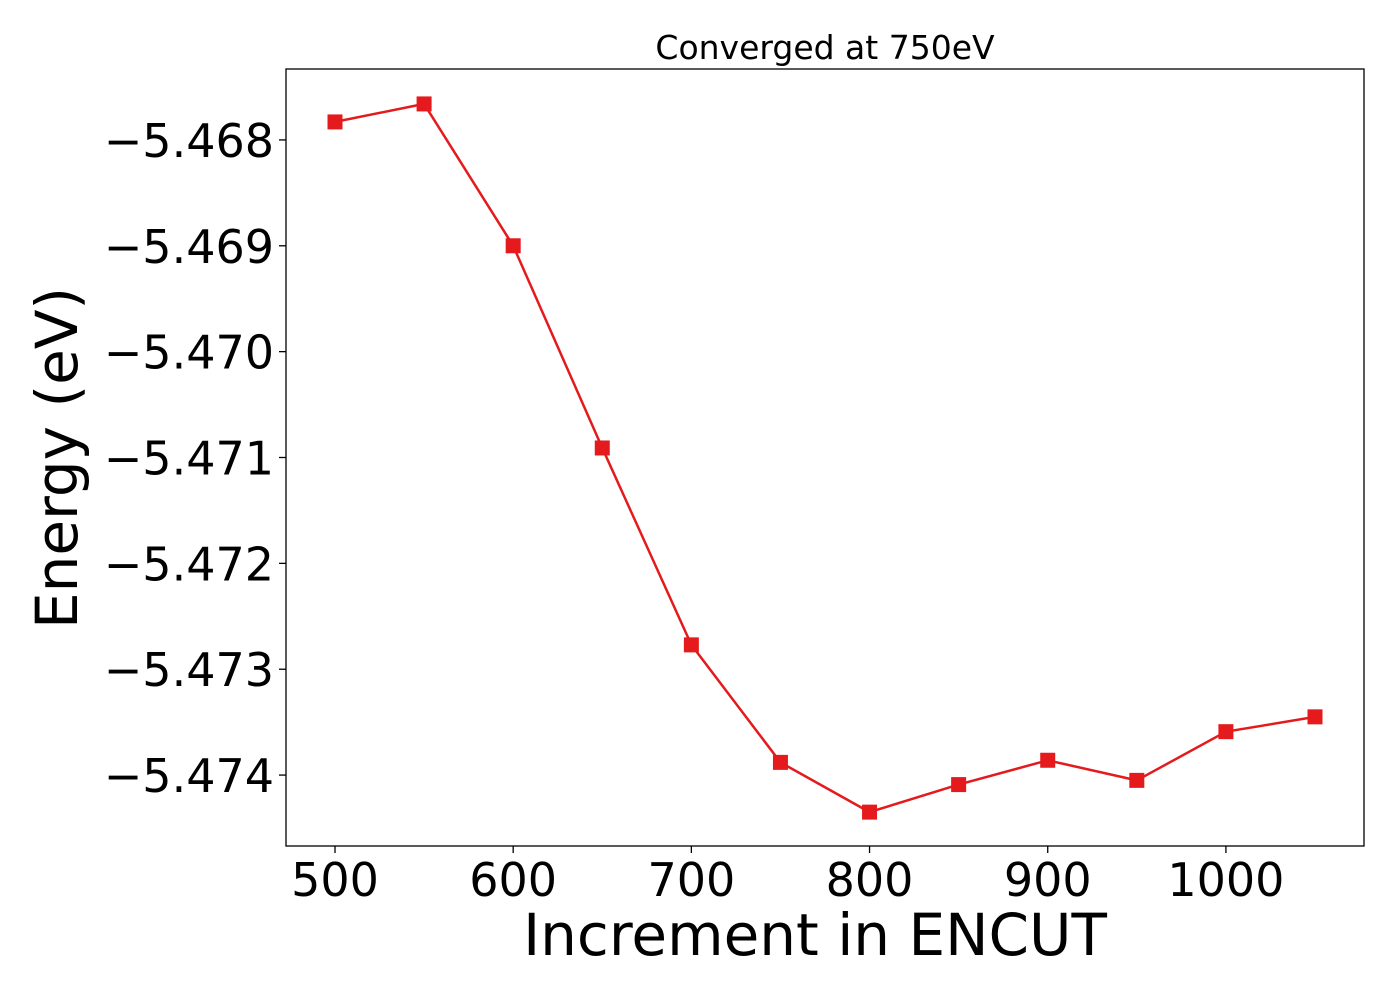 This screenshot has width=1400, height=1000. What do you see at coordinates (1225, 880) in the screenshot?
I see `x-tick-label: 1000` at bounding box center [1225, 880].